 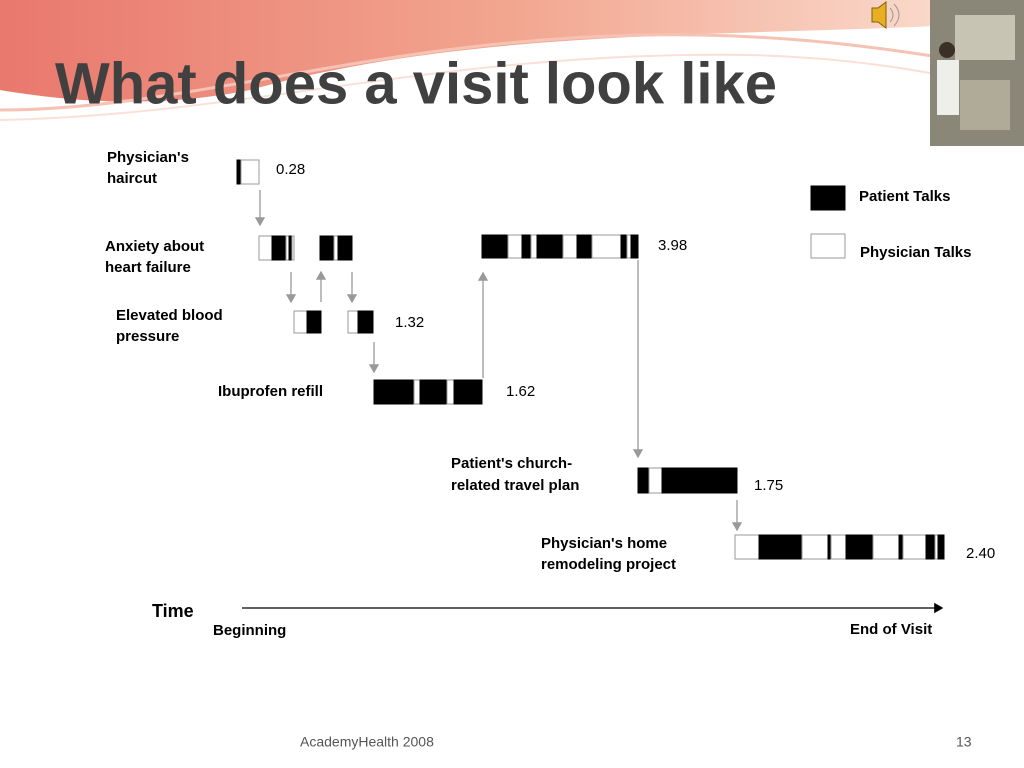 What do you see at coordinates (169, 315) in the screenshot?
I see `topic-label: Elevated blood` at bounding box center [169, 315].